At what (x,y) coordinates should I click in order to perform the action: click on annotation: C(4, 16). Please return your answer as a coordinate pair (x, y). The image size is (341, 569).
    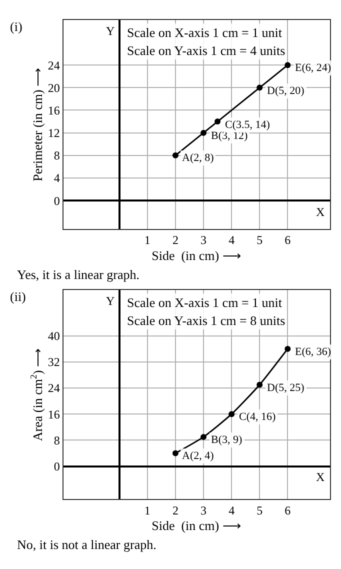
    Looking at the image, I should click on (257, 417).